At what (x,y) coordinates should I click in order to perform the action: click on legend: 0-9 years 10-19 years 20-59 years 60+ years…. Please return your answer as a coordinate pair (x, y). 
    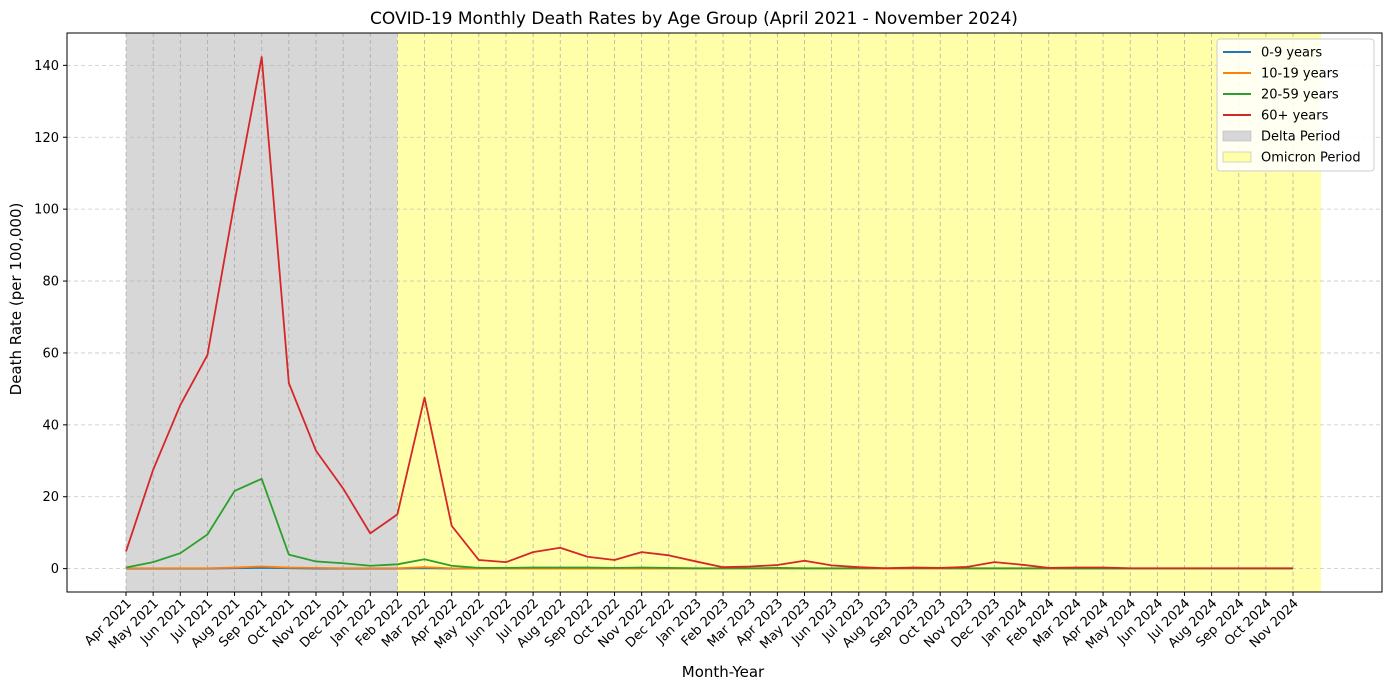
    Looking at the image, I should click on (1295, 105).